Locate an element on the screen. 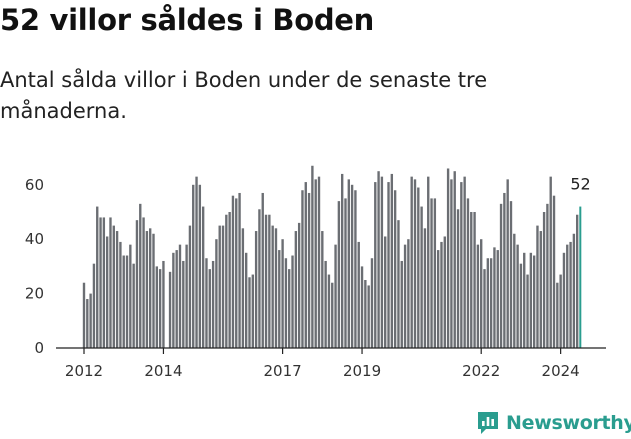 The height and width of the screenshot is (439, 631). y-axis: 0 20 40 60 is located at coordinates (34, 266).